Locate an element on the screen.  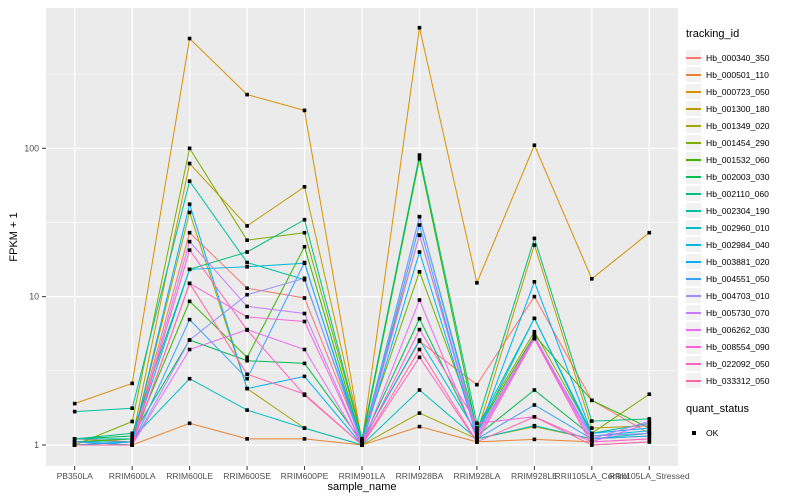
legend-item-label: Hb_003881_020 is located at coordinates (738, 261).